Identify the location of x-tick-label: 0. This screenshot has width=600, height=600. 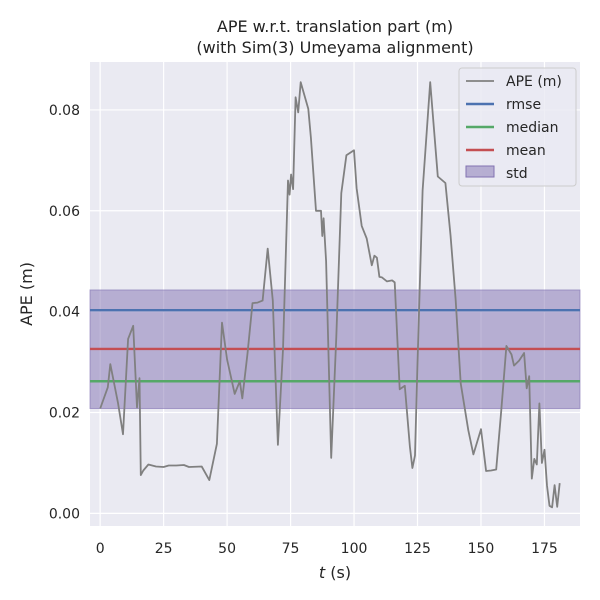
(100, 549).